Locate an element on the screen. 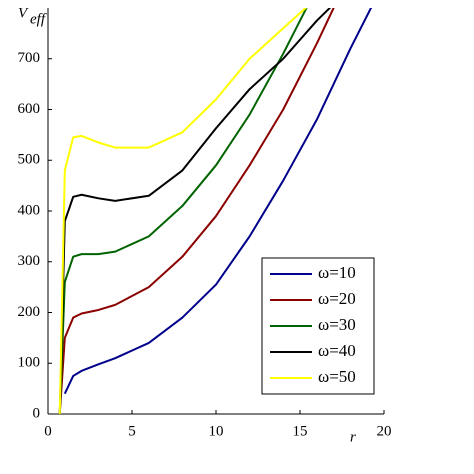 This screenshot has width=474, height=474. legend-label: ω=40 is located at coordinates (337, 350).